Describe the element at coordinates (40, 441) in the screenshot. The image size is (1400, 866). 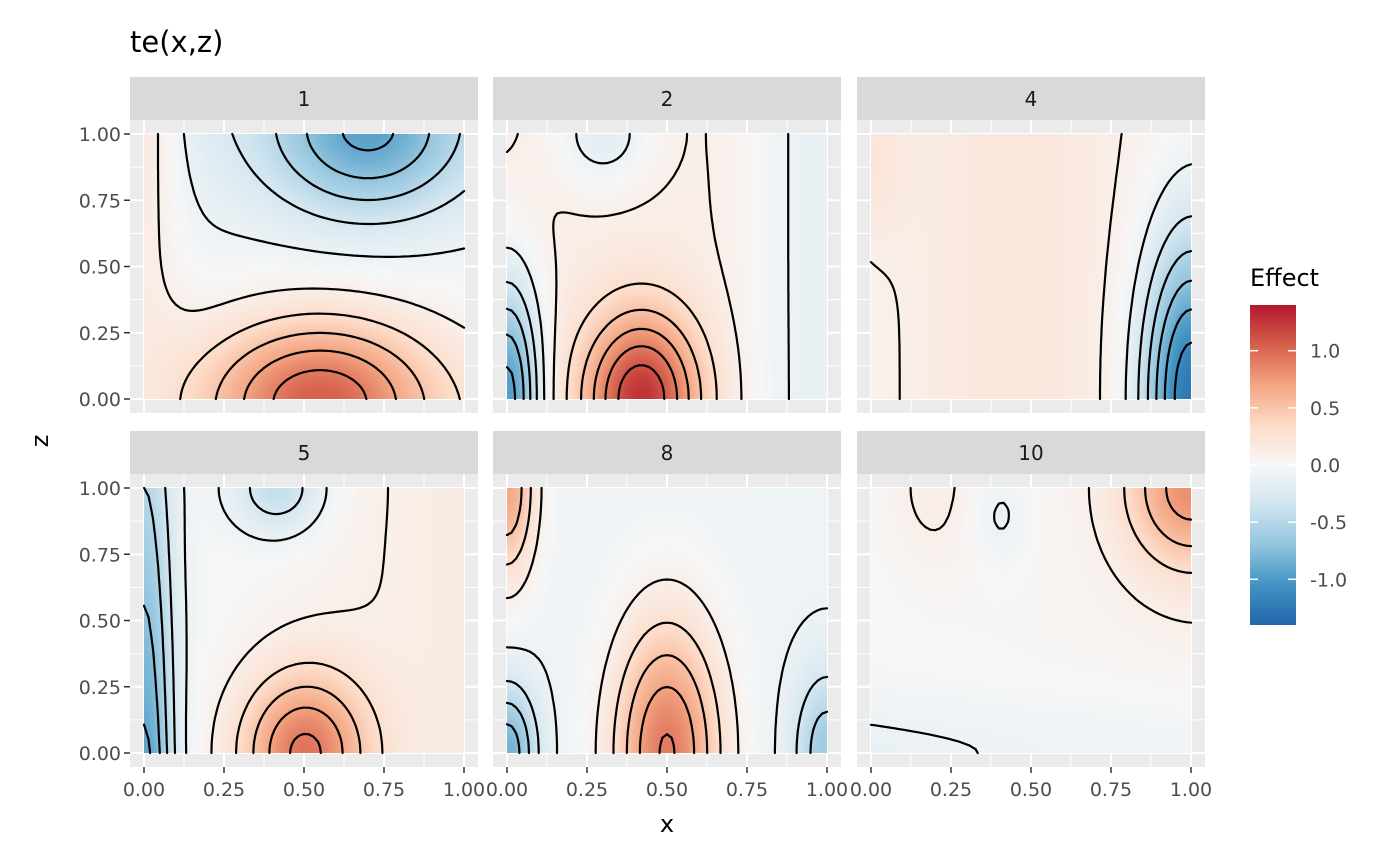
I see `y-axis-title: z` at that location.